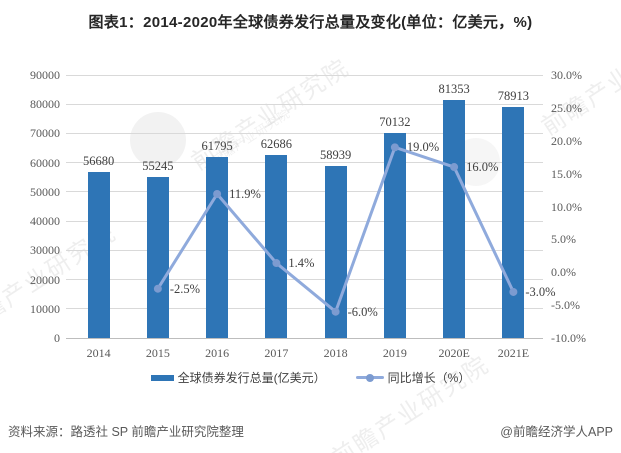  What do you see at coordinates (394, 353) in the screenshot?
I see `x-axis-label: 2019` at bounding box center [394, 353].